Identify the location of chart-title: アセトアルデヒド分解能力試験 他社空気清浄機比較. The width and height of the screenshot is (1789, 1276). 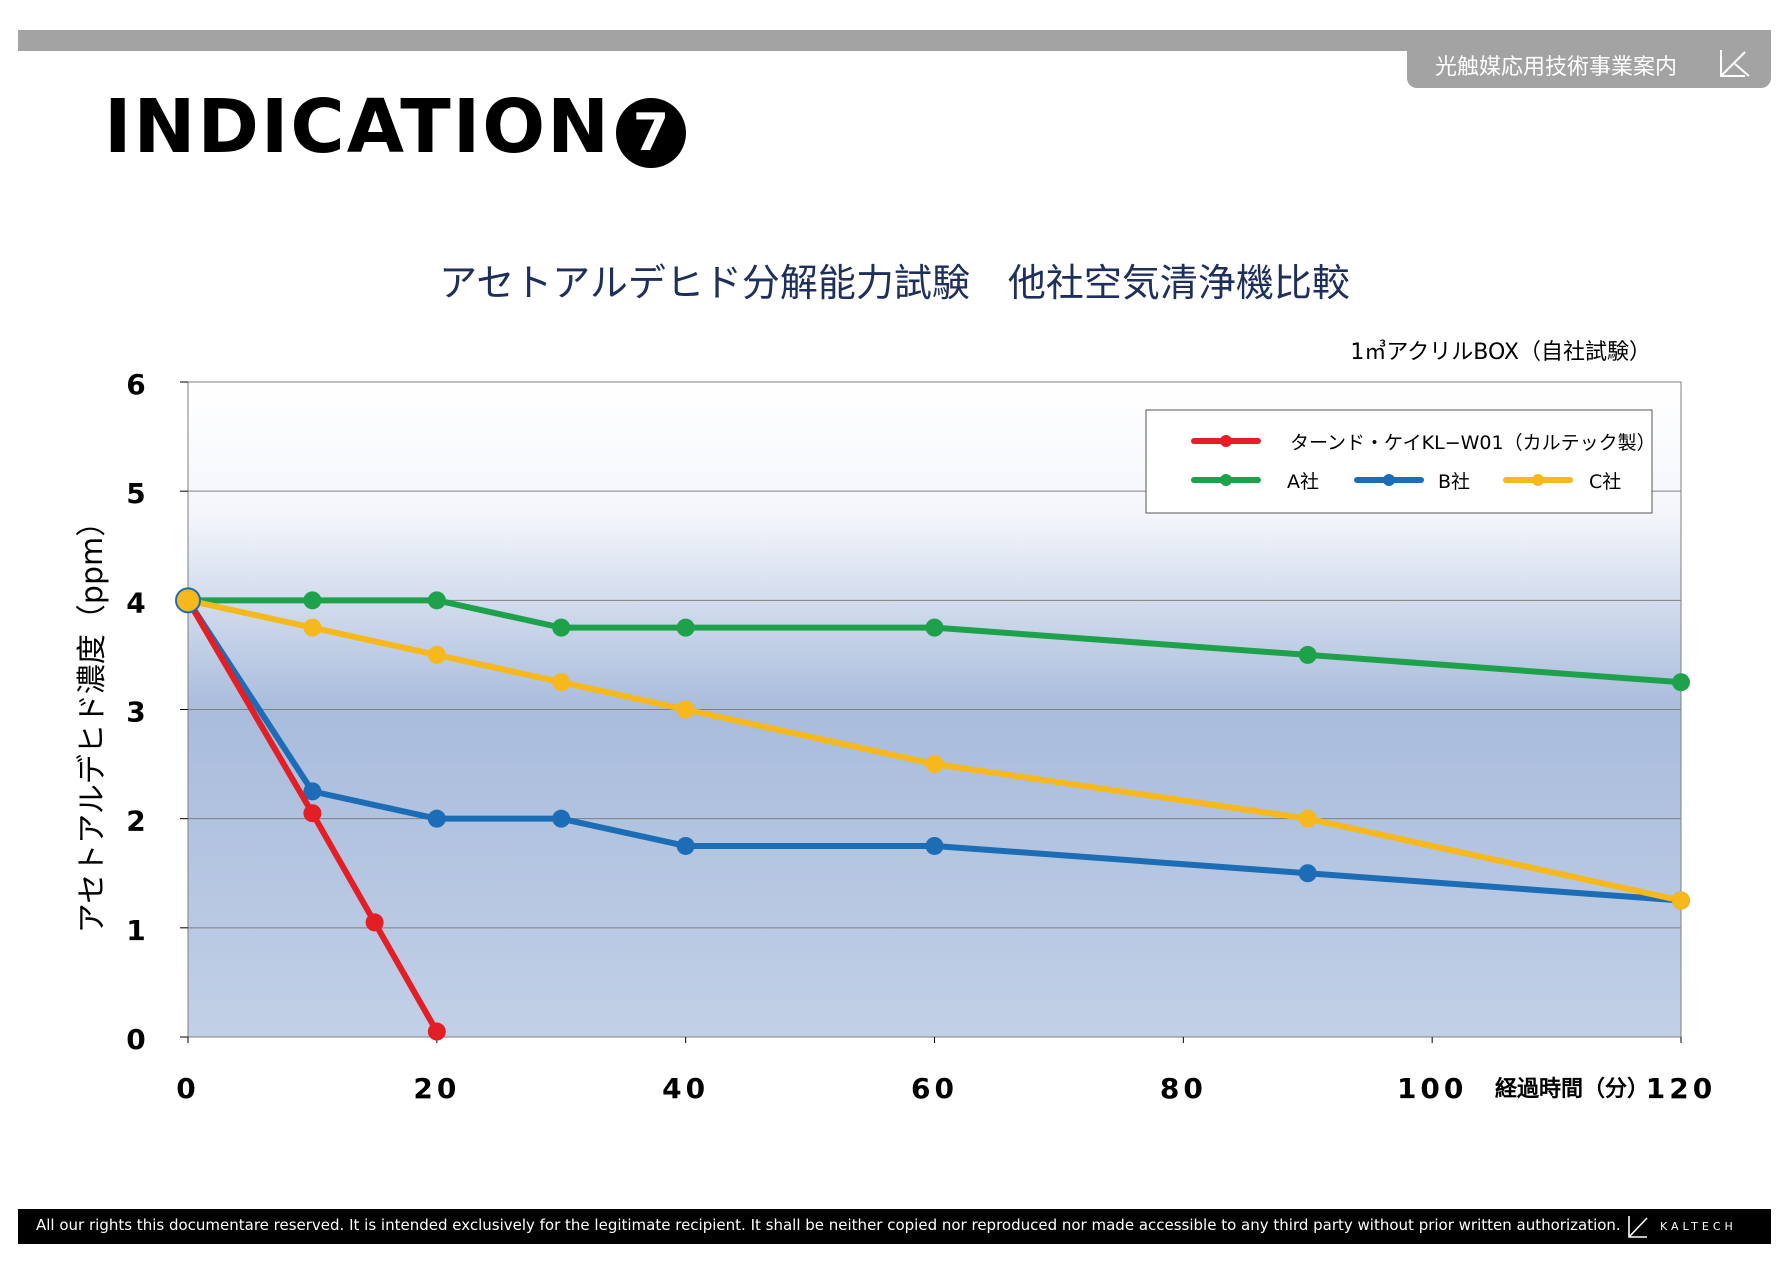
(894, 283).